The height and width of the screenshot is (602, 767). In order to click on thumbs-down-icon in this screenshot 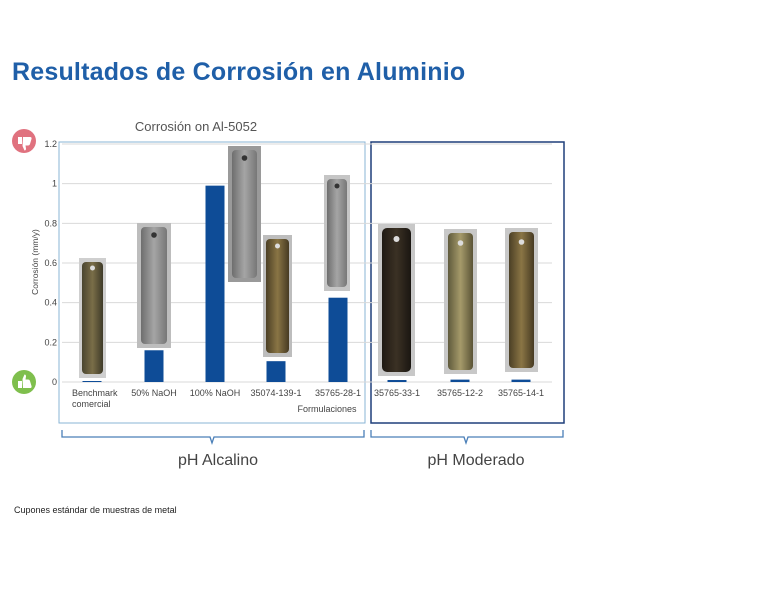, I will do `click(24, 141)`.